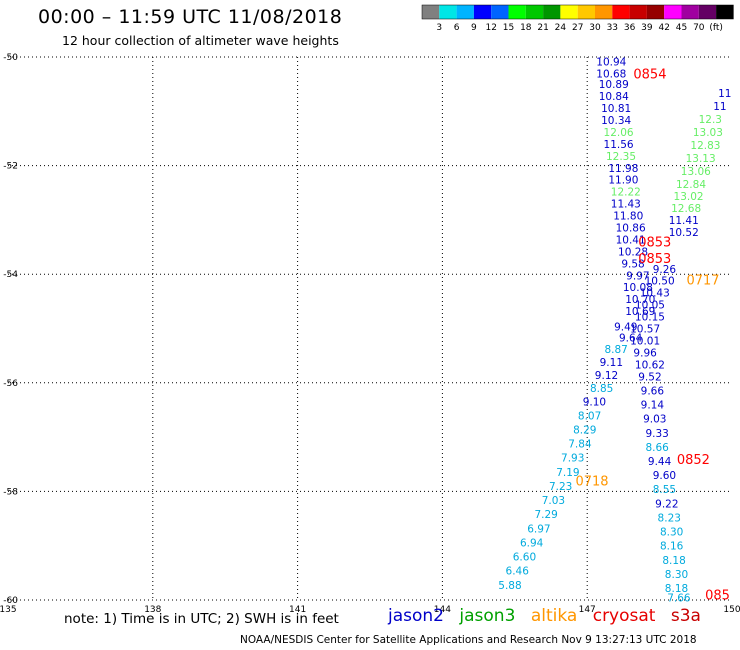 Image resolution: width=740 pixels, height=650 pixels. Describe the element at coordinates (631, 339) in the screenshot. I see `wave-height-label: 9.64` at that location.